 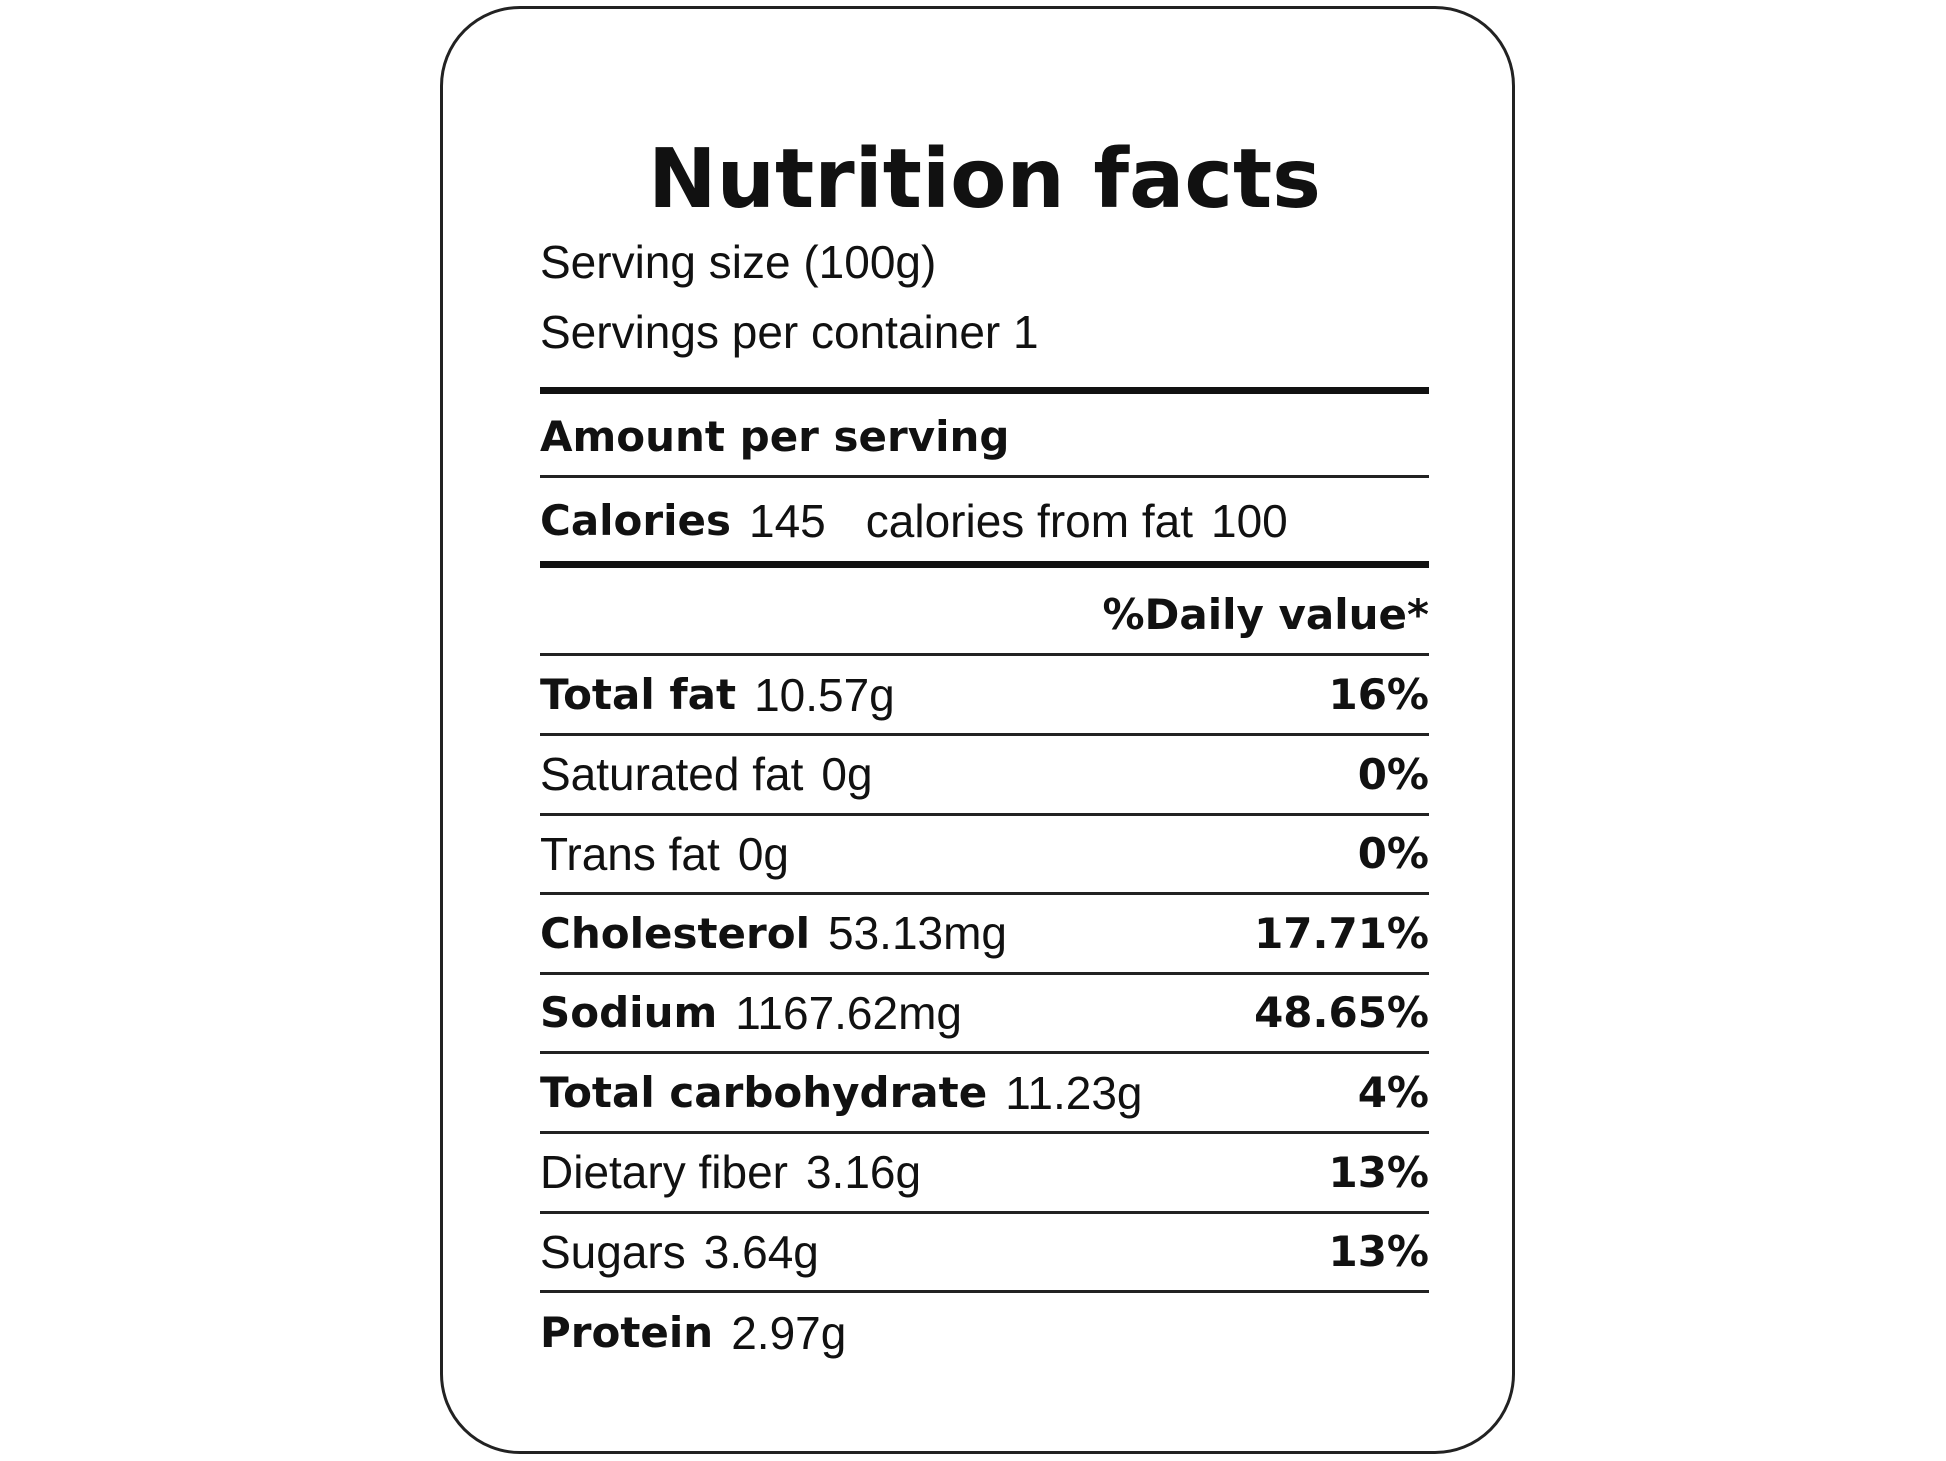 I want to click on from-fat-label: calories from fat, so click(x=1029, y=520).